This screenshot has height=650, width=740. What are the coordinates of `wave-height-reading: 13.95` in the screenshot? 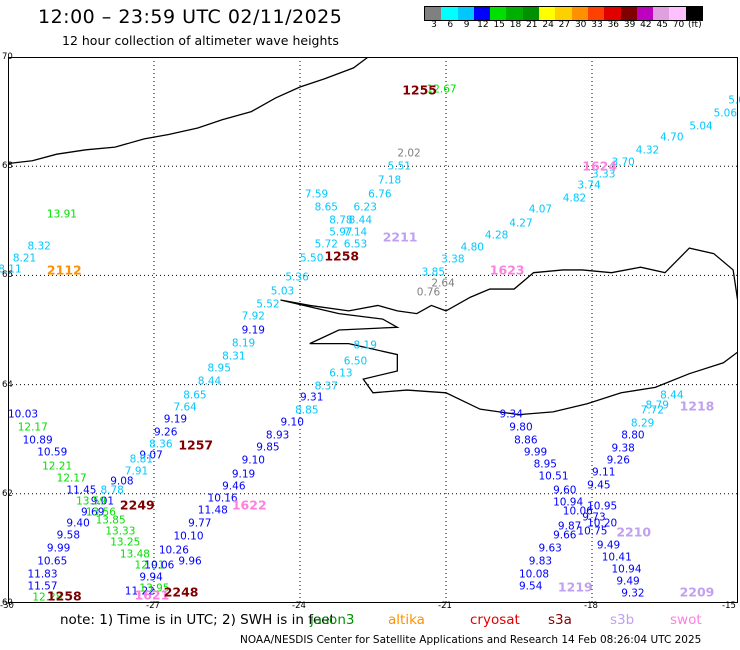 It's located at (154, 588).